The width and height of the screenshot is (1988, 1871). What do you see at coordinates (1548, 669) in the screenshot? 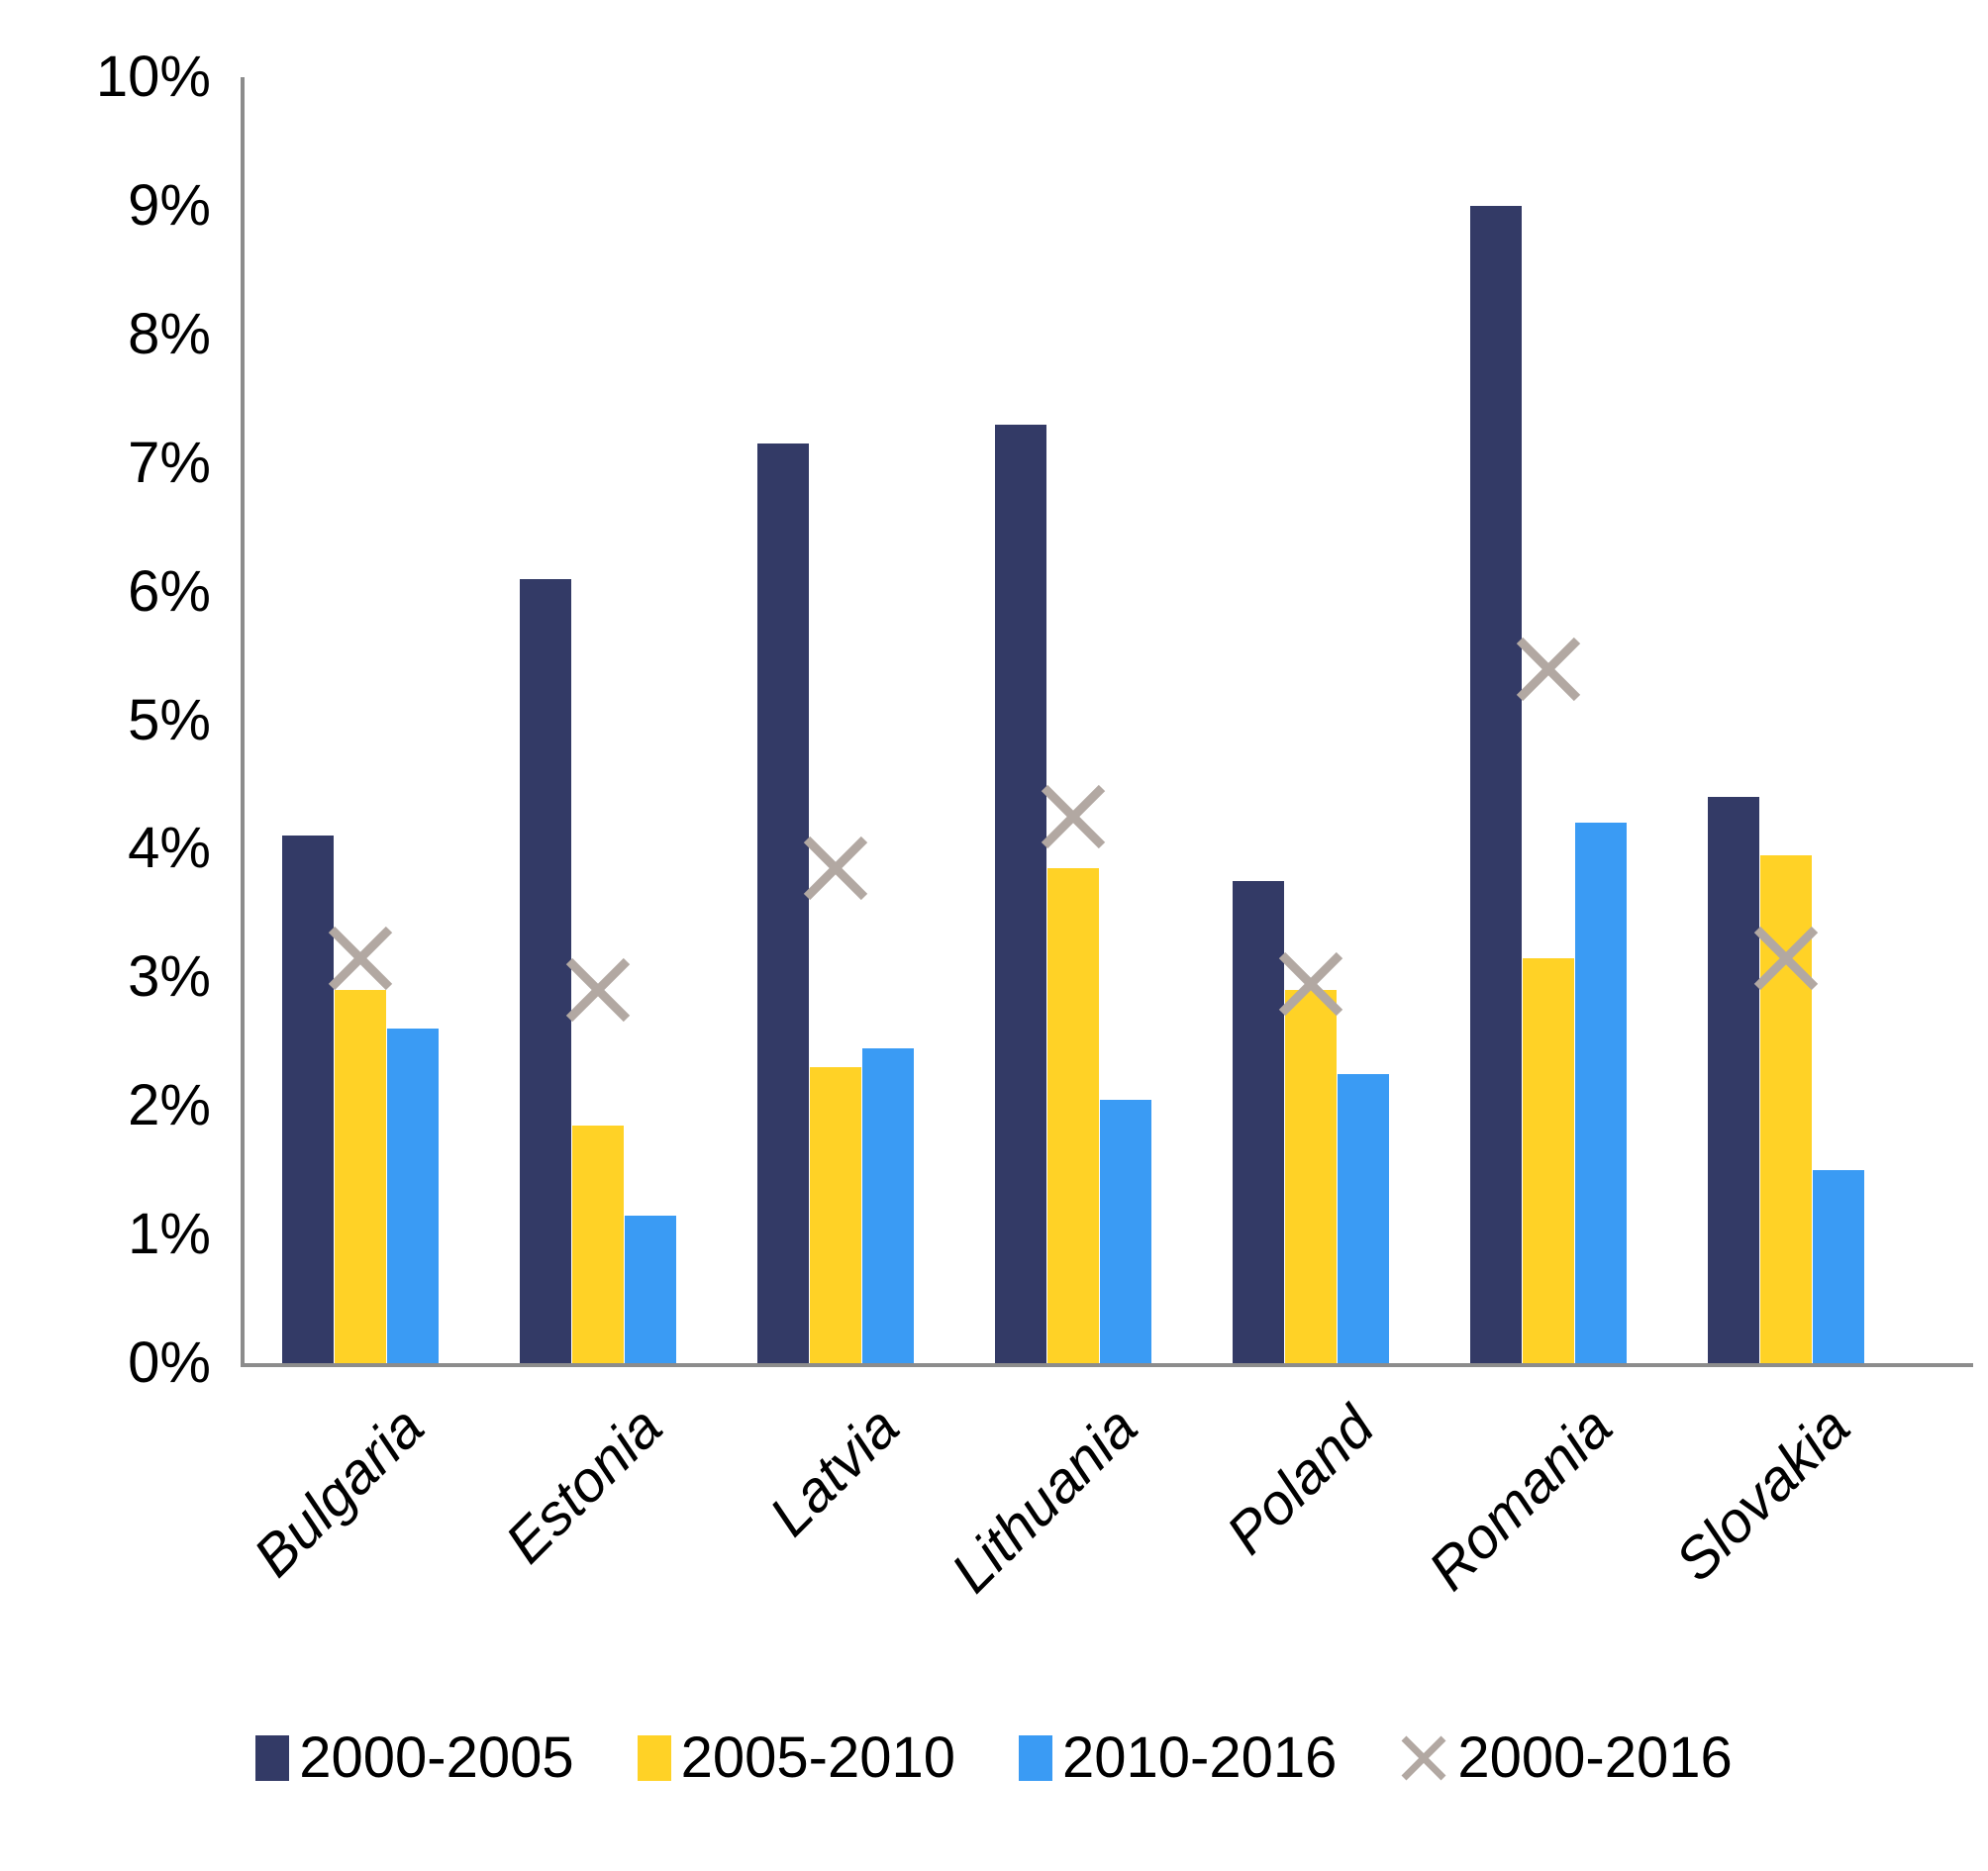
I see `x-marker-2000-2016-romania` at bounding box center [1548, 669].